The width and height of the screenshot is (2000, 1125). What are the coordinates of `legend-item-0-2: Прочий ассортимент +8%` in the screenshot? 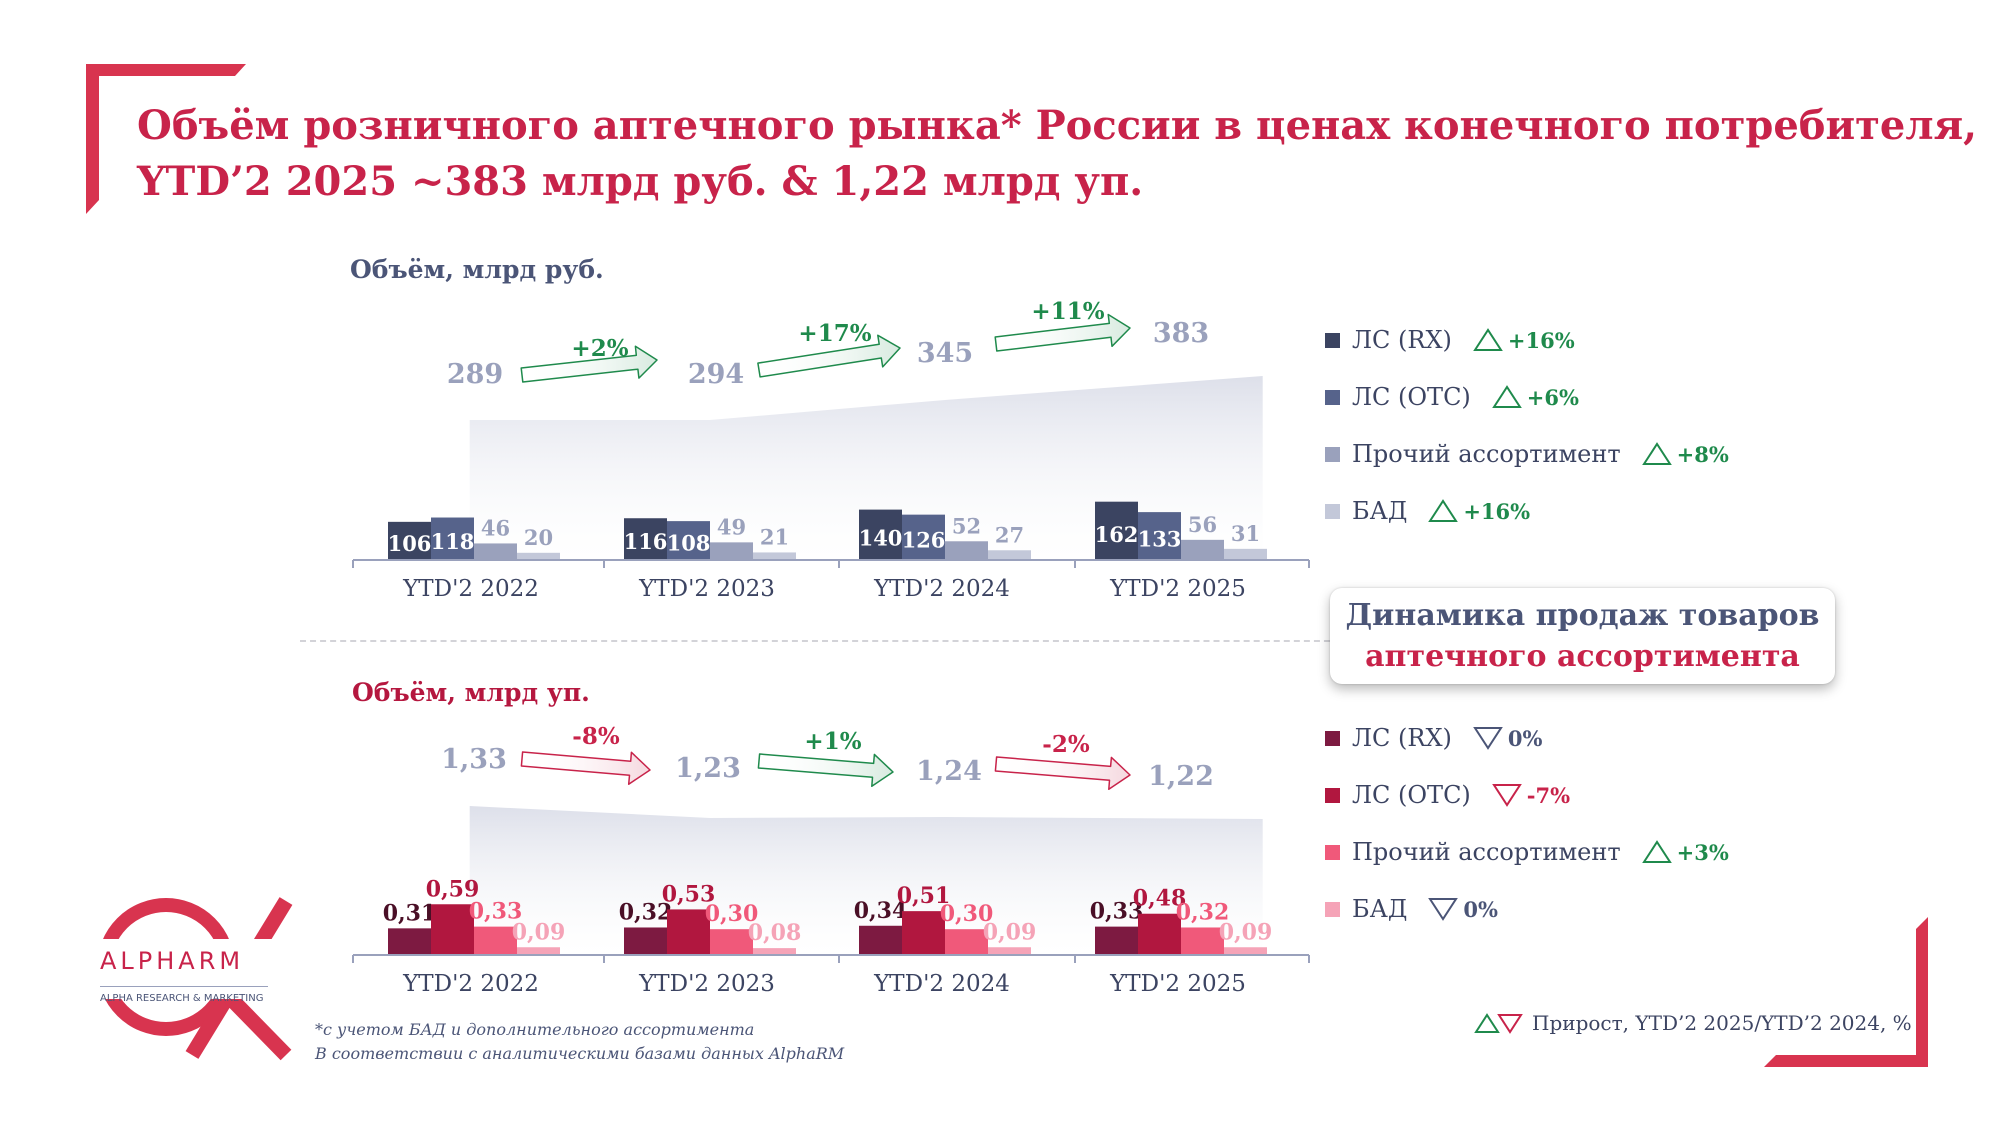 It's located at (1527, 454).